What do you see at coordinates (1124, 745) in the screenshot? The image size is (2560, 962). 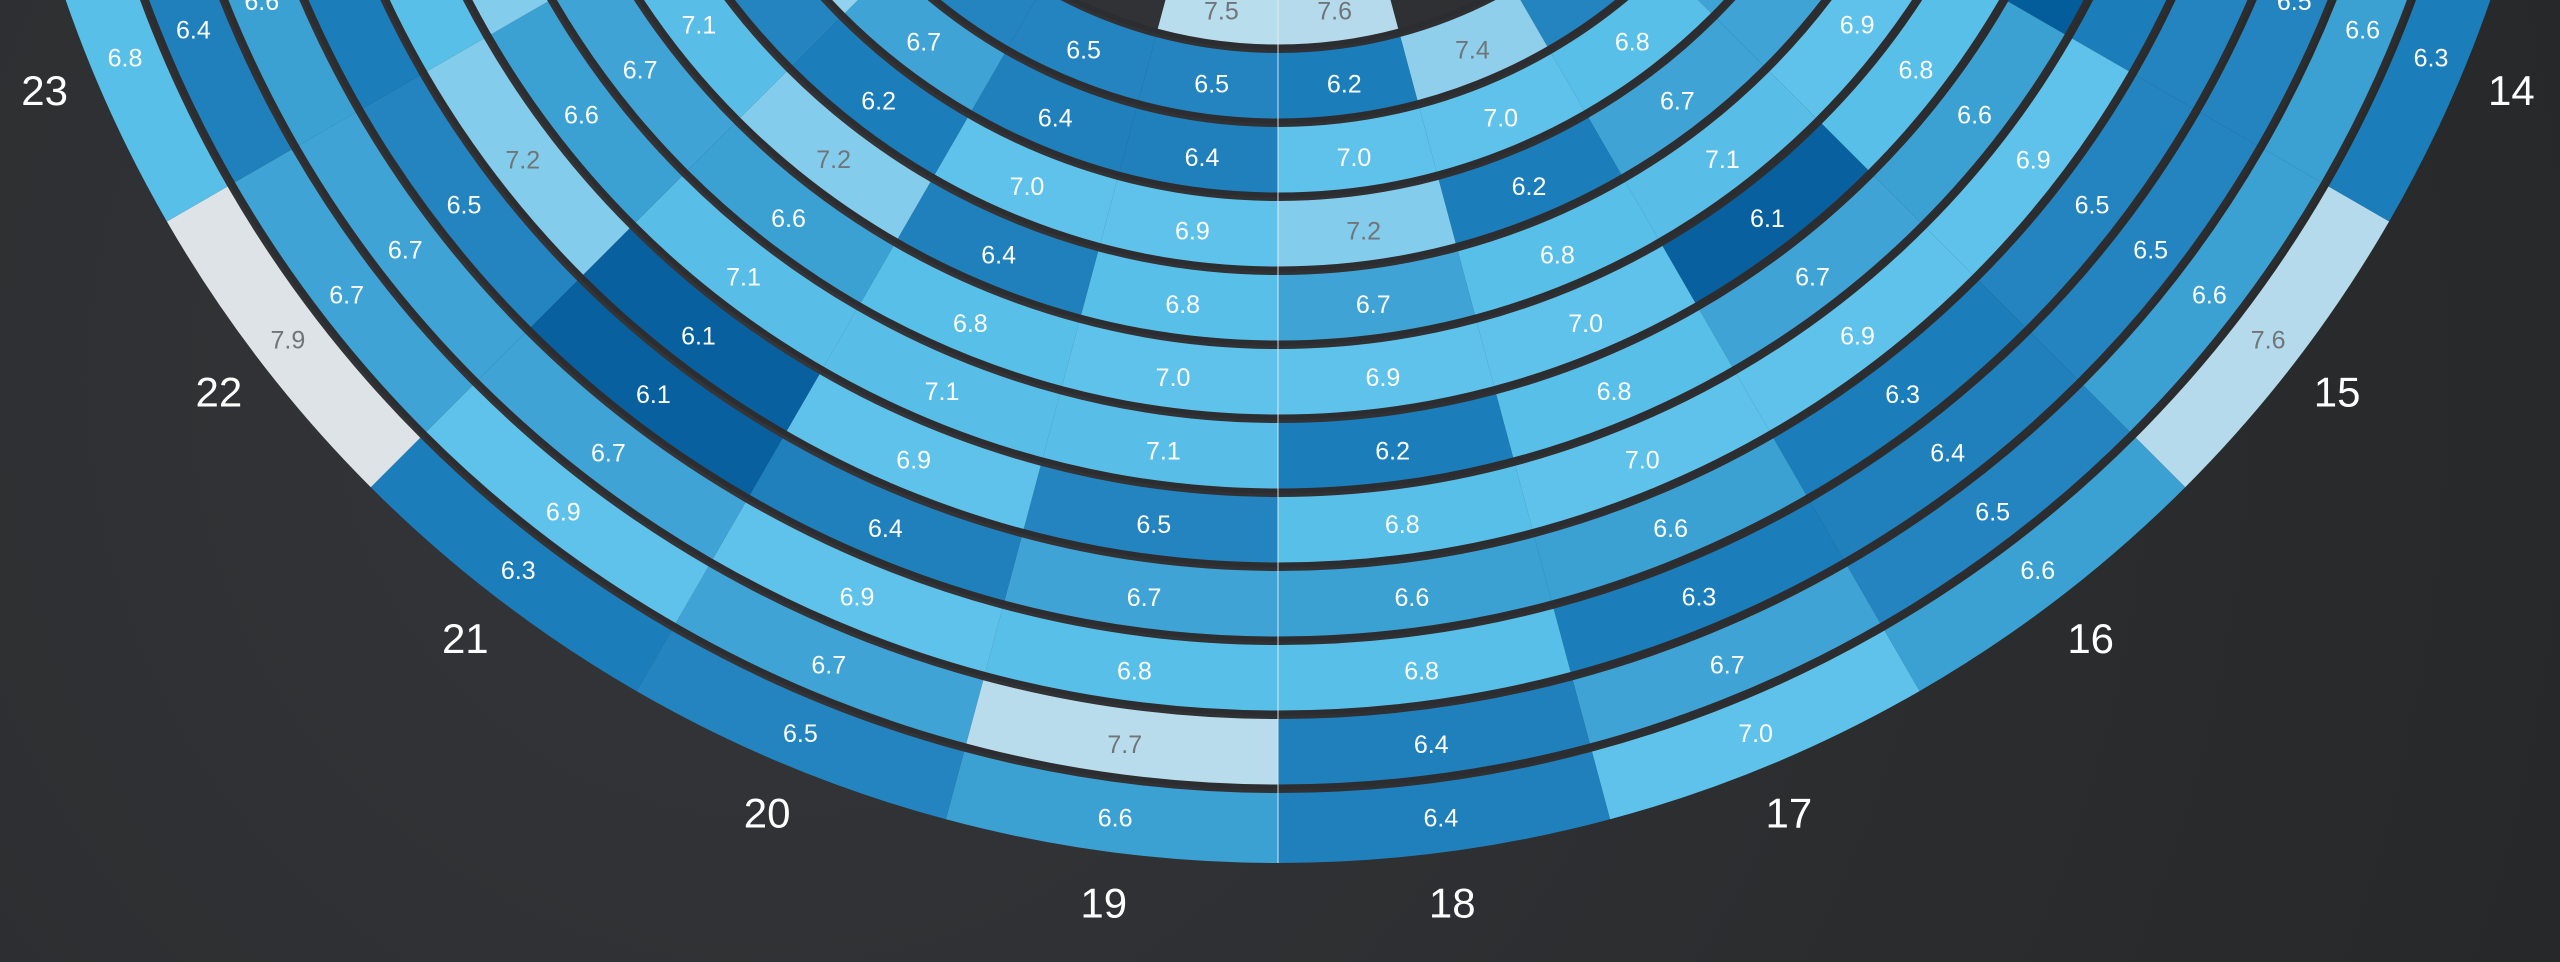 I see `segment-value-label: 7.7` at bounding box center [1124, 745].